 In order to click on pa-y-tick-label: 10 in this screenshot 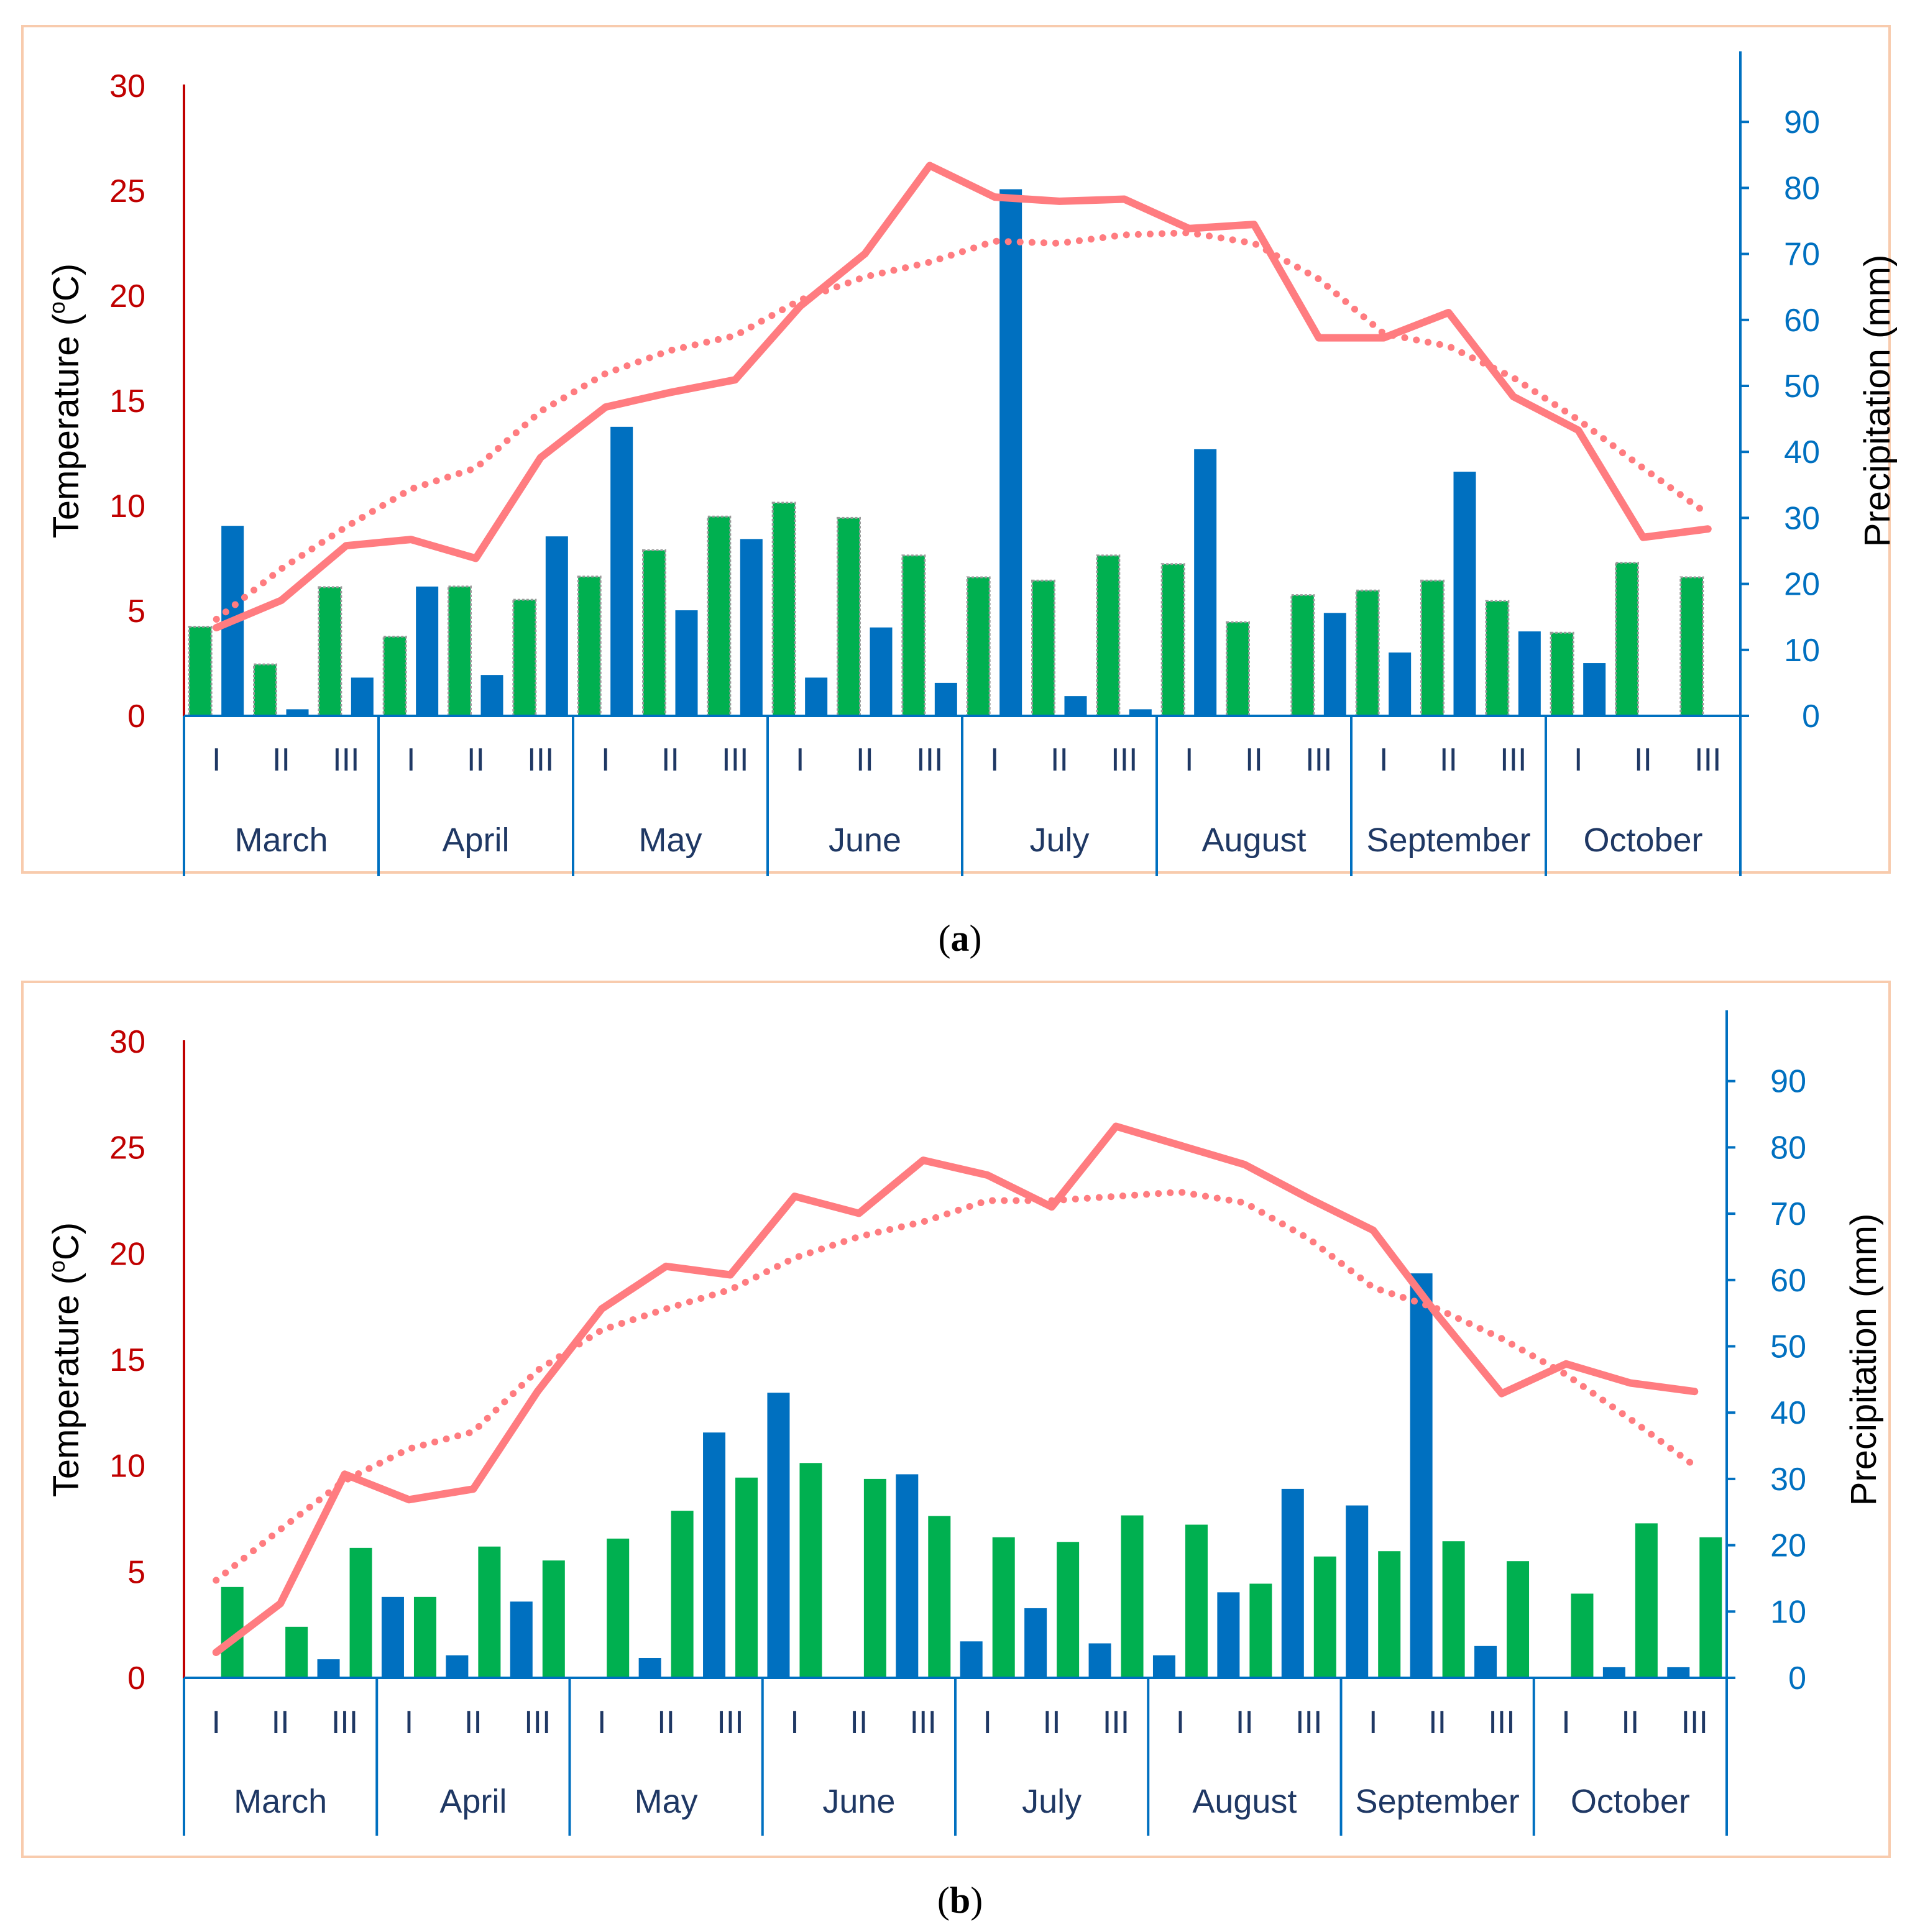, I will do `click(127, 506)`.